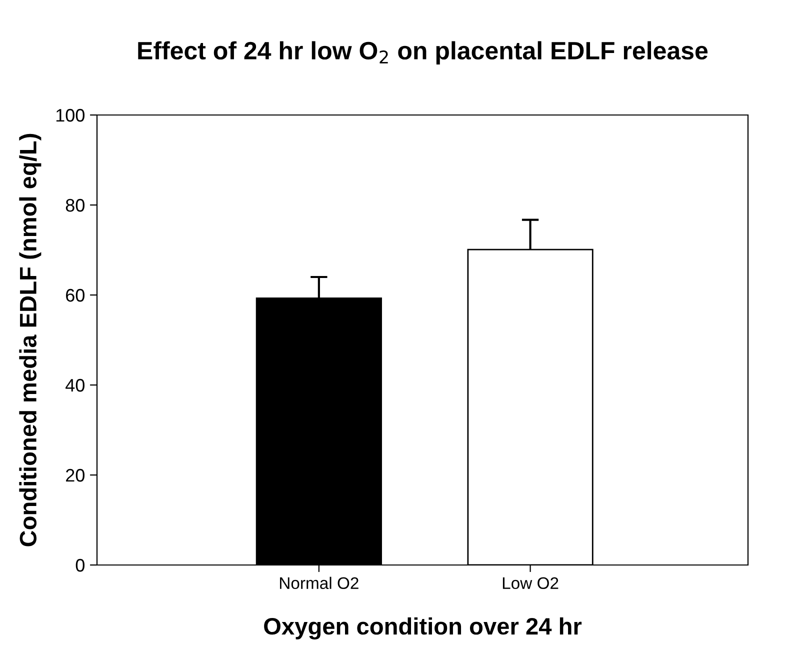 The width and height of the screenshot is (804, 658). I want to click on x-tick-label: Normal O2, so click(319, 583).